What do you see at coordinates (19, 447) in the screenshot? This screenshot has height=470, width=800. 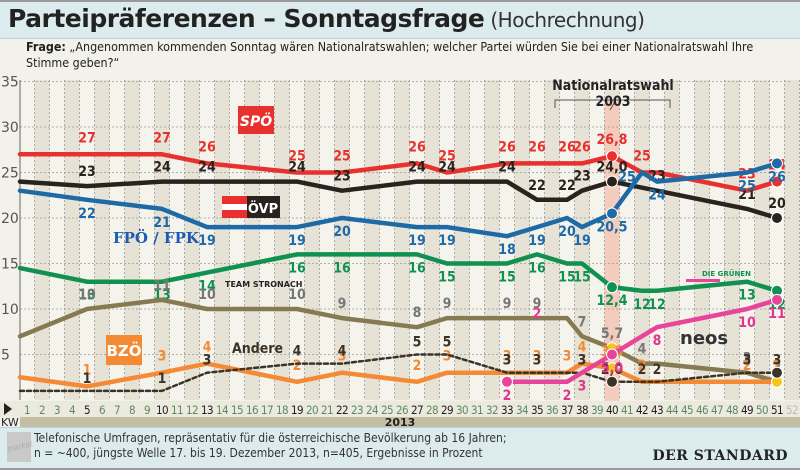 I see `market-logo: market` at bounding box center [19, 447].